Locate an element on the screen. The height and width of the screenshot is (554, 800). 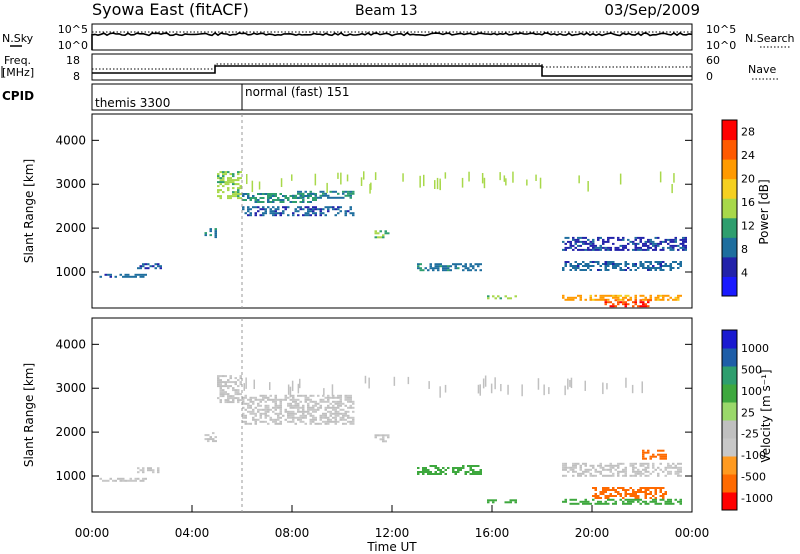
nave-trace is located at coordinates (392, 66).